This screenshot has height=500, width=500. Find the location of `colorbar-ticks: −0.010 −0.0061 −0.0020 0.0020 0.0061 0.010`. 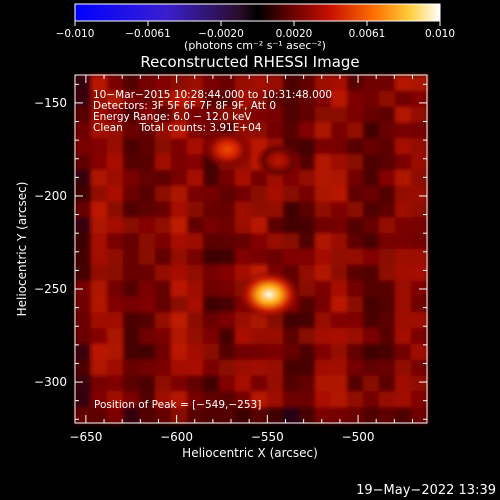

colorbar-ticks: −0.010 −0.0061 −0.0020 0.0020 0.0061 0.010 is located at coordinates (255, 30).